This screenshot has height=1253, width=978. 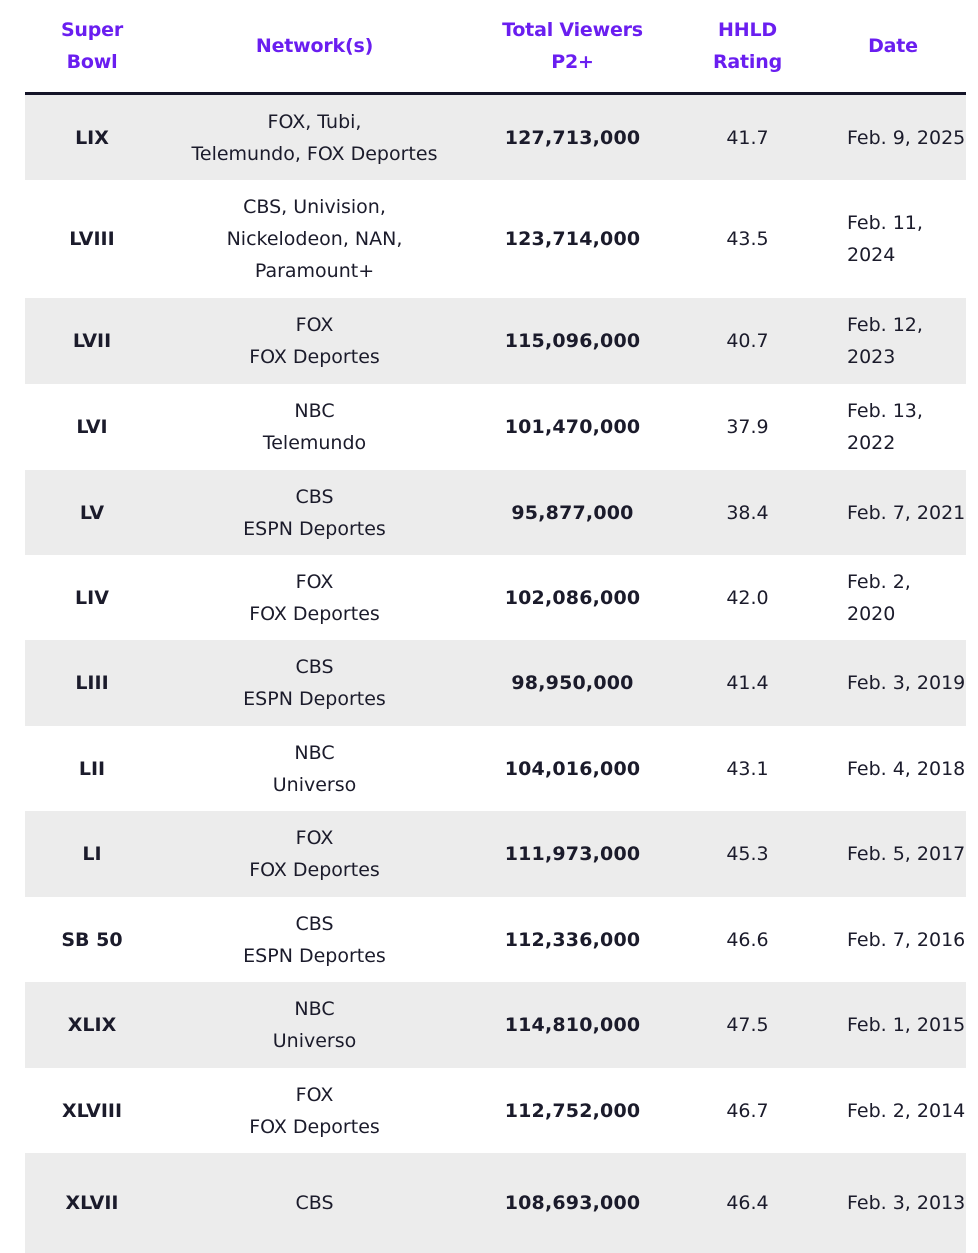 What do you see at coordinates (572, 341) in the screenshot?
I see `total-viewers-cell: 115,096,000` at bounding box center [572, 341].